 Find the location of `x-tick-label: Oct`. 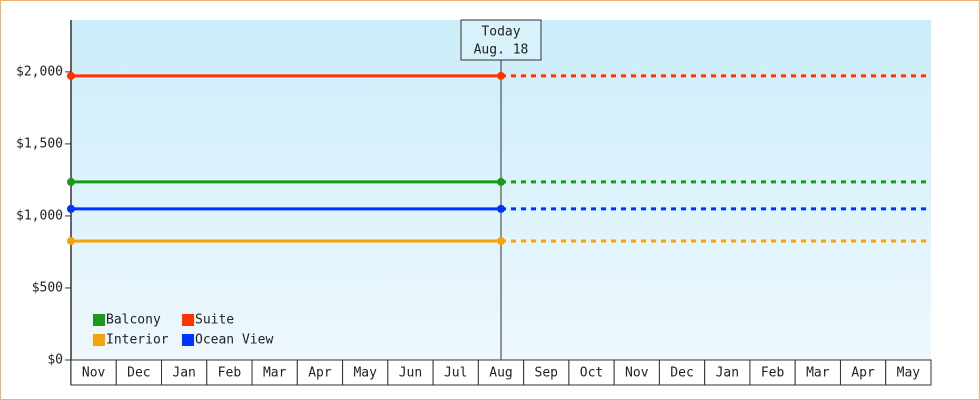

x-tick-label: Oct is located at coordinates (591, 373).